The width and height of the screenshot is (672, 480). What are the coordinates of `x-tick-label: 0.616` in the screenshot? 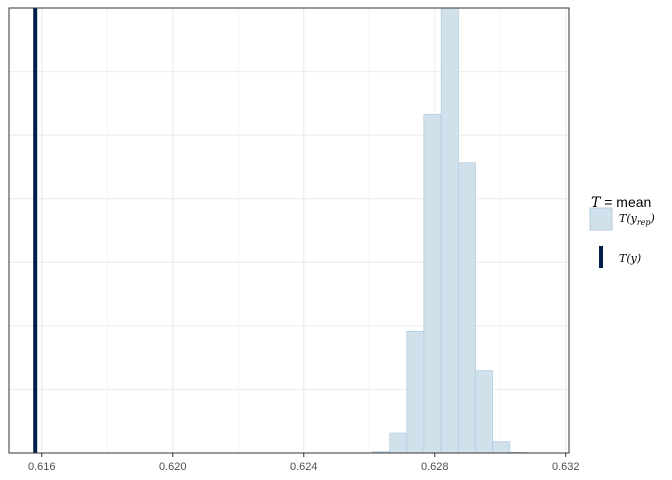 It's located at (42, 467).